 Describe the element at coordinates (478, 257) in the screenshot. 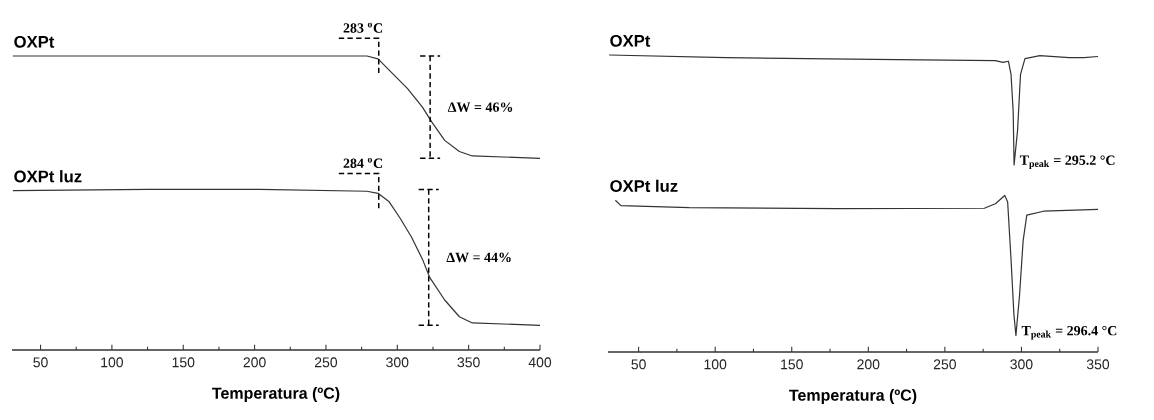

I see `annotation: ΔW = 44%` at that location.